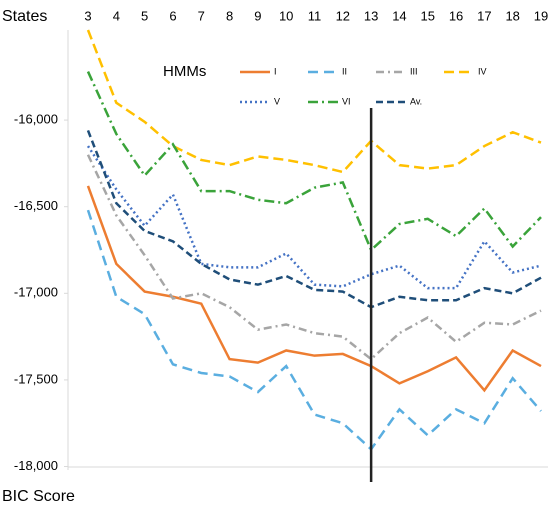 This screenshot has width=550, height=511. What do you see at coordinates (482, 71) in the screenshot?
I see `legend-label: IV` at bounding box center [482, 71].